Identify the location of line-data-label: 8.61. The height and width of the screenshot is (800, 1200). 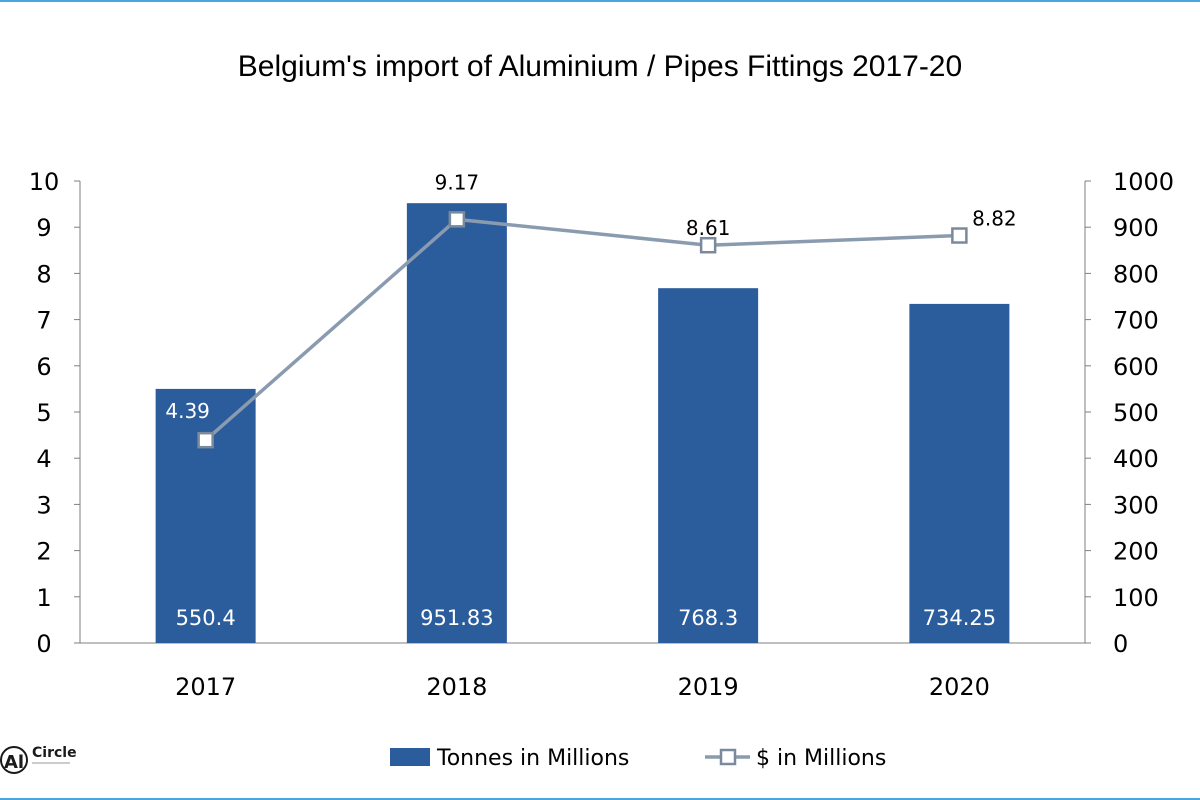
(708, 228).